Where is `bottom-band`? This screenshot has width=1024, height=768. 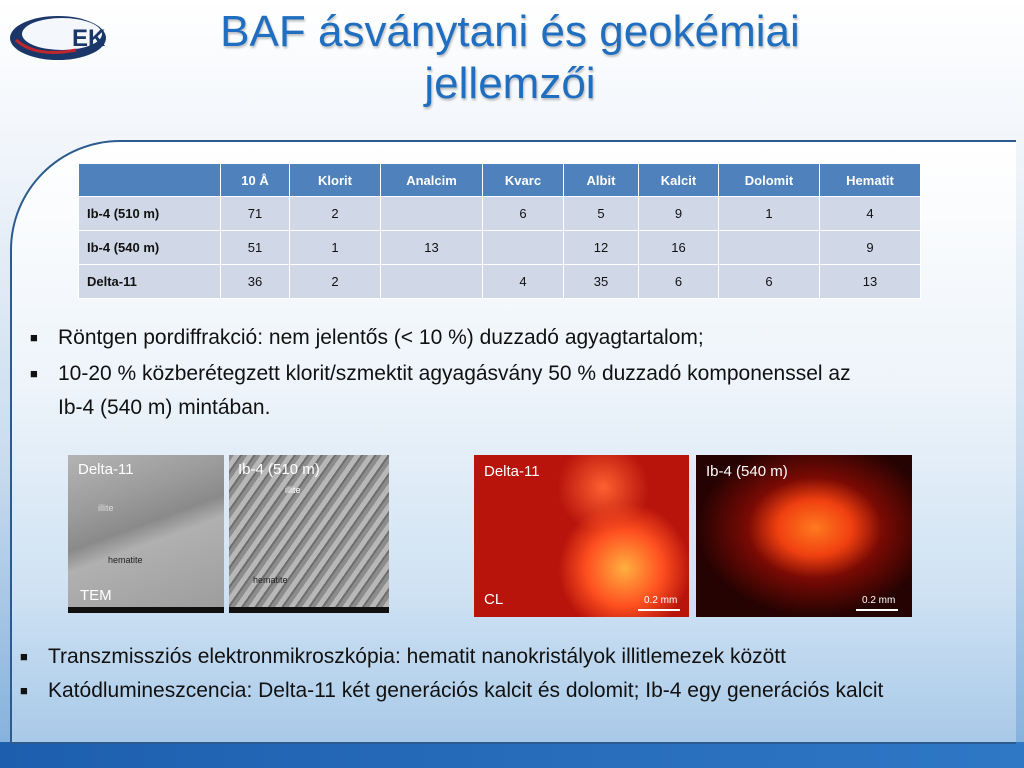 bottom-band is located at coordinates (512, 755).